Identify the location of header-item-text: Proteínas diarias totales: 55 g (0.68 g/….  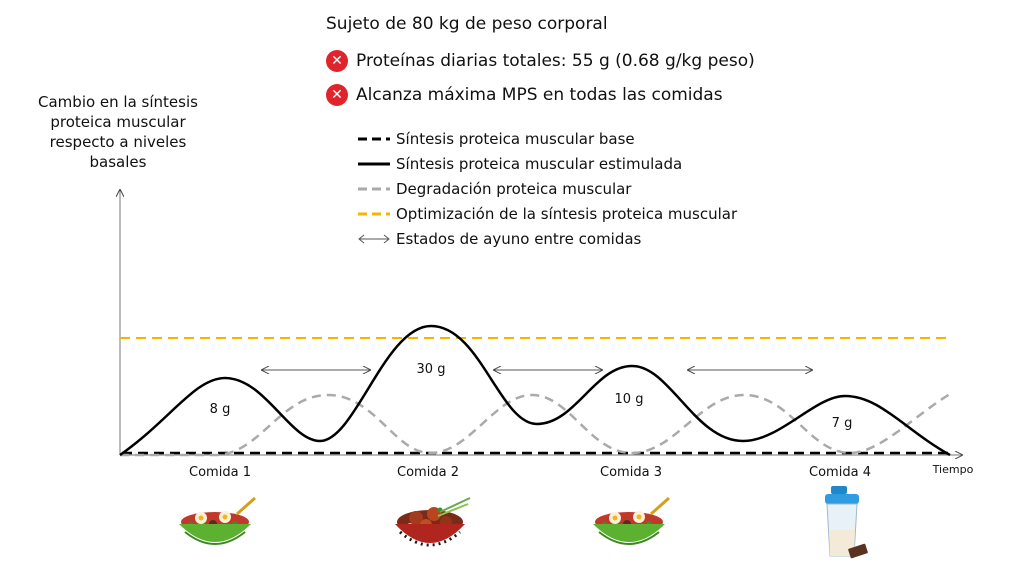
(555, 61).